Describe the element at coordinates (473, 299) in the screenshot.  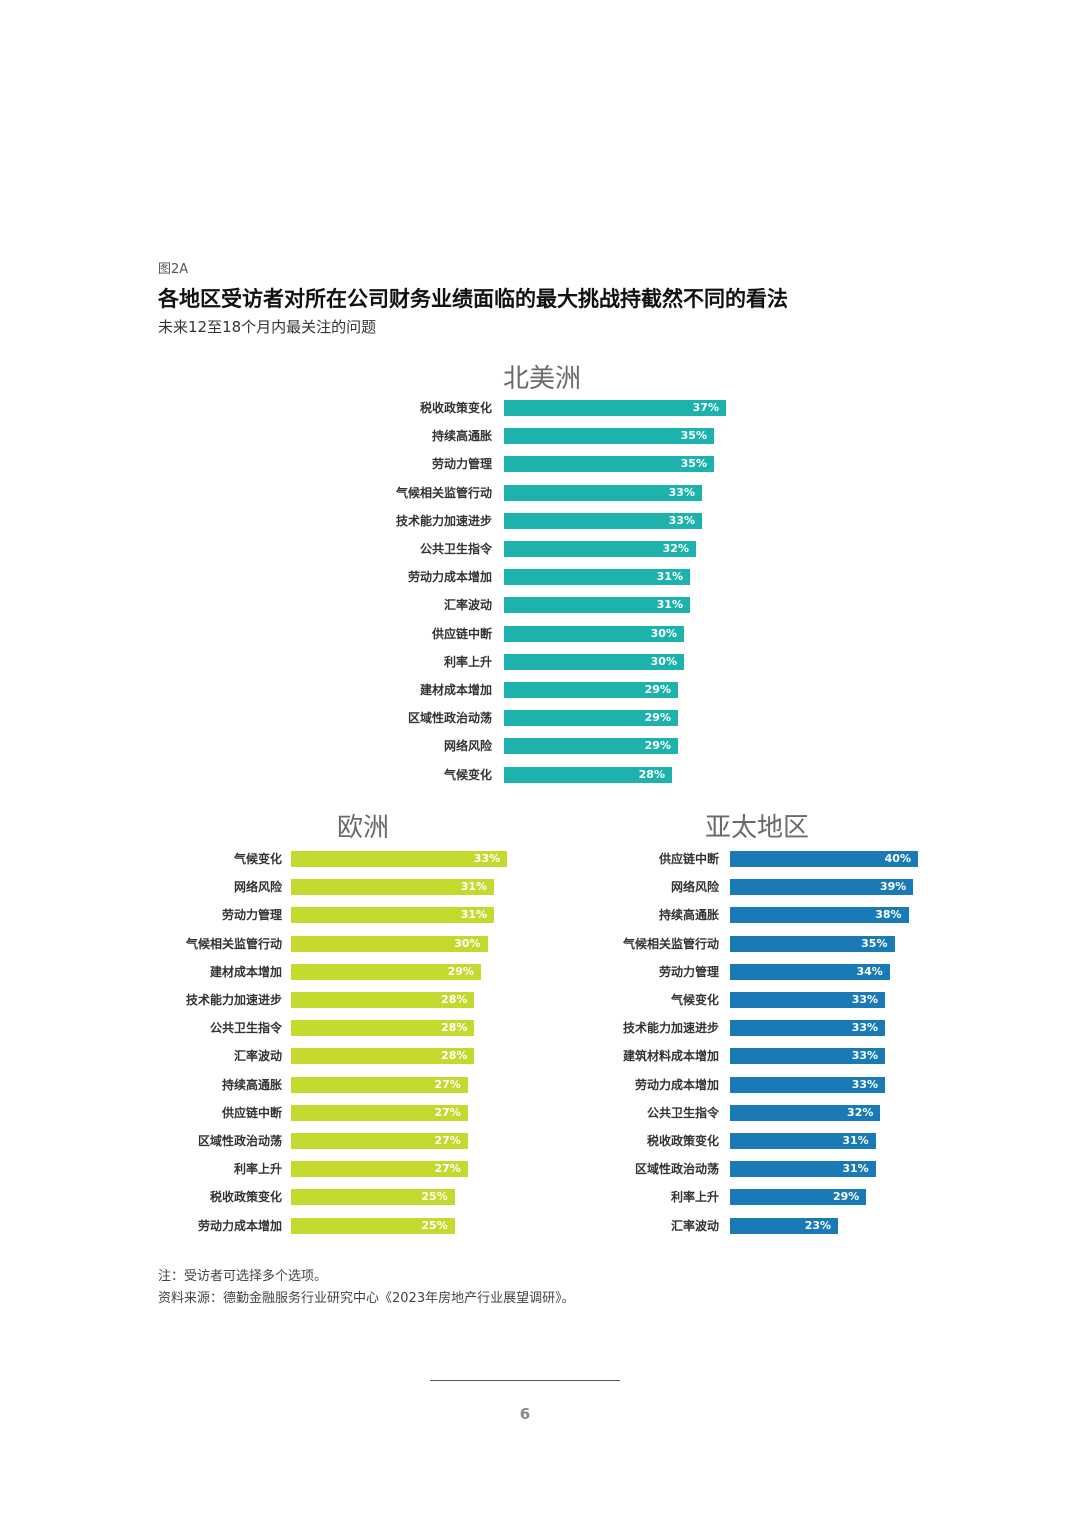
I see `chart-title: 各地区受访者对所在公司财务业绩面临的最大挑战持截然不同的看法` at that location.